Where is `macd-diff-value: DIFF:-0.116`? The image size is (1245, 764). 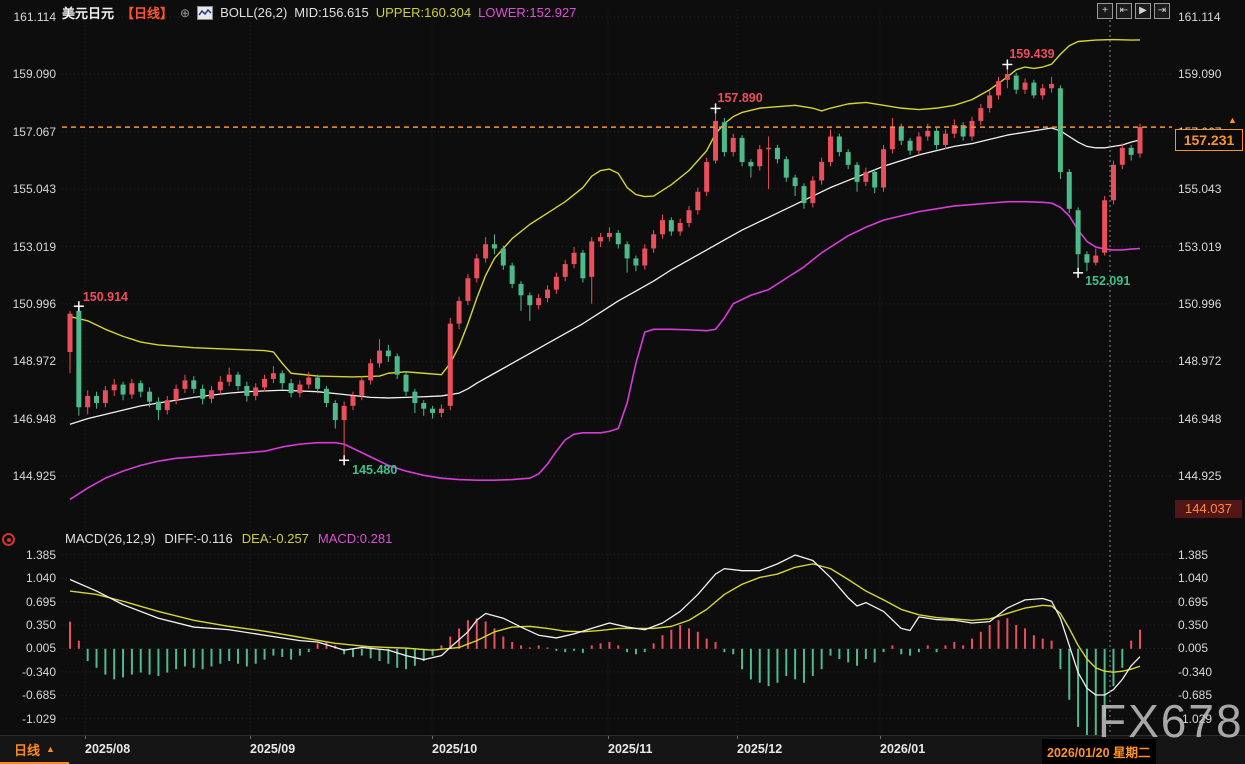 macd-diff-value: DIFF:-0.116 is located at coordinates (198, 538).